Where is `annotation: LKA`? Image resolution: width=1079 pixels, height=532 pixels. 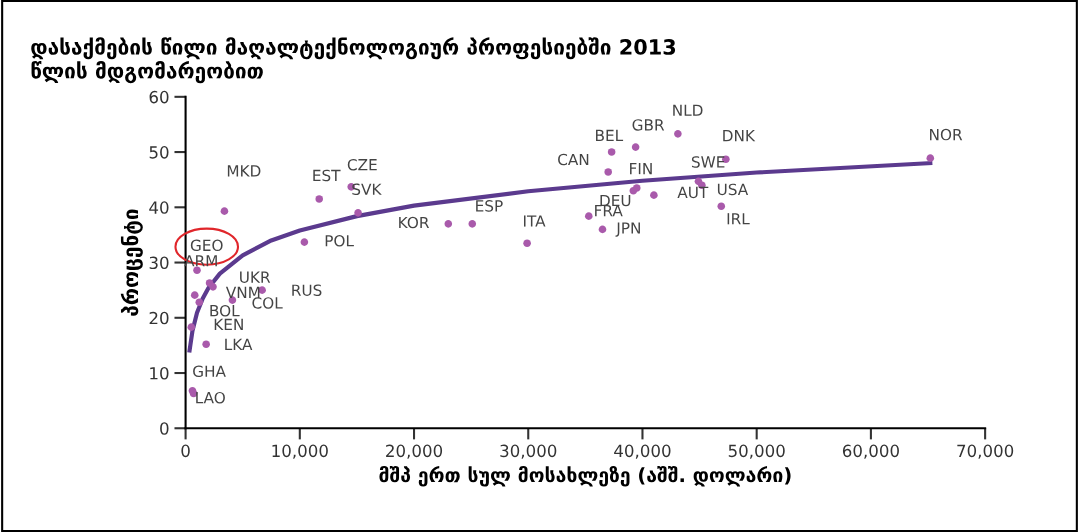 annotation: LKA is located at coordinates (239, 344).